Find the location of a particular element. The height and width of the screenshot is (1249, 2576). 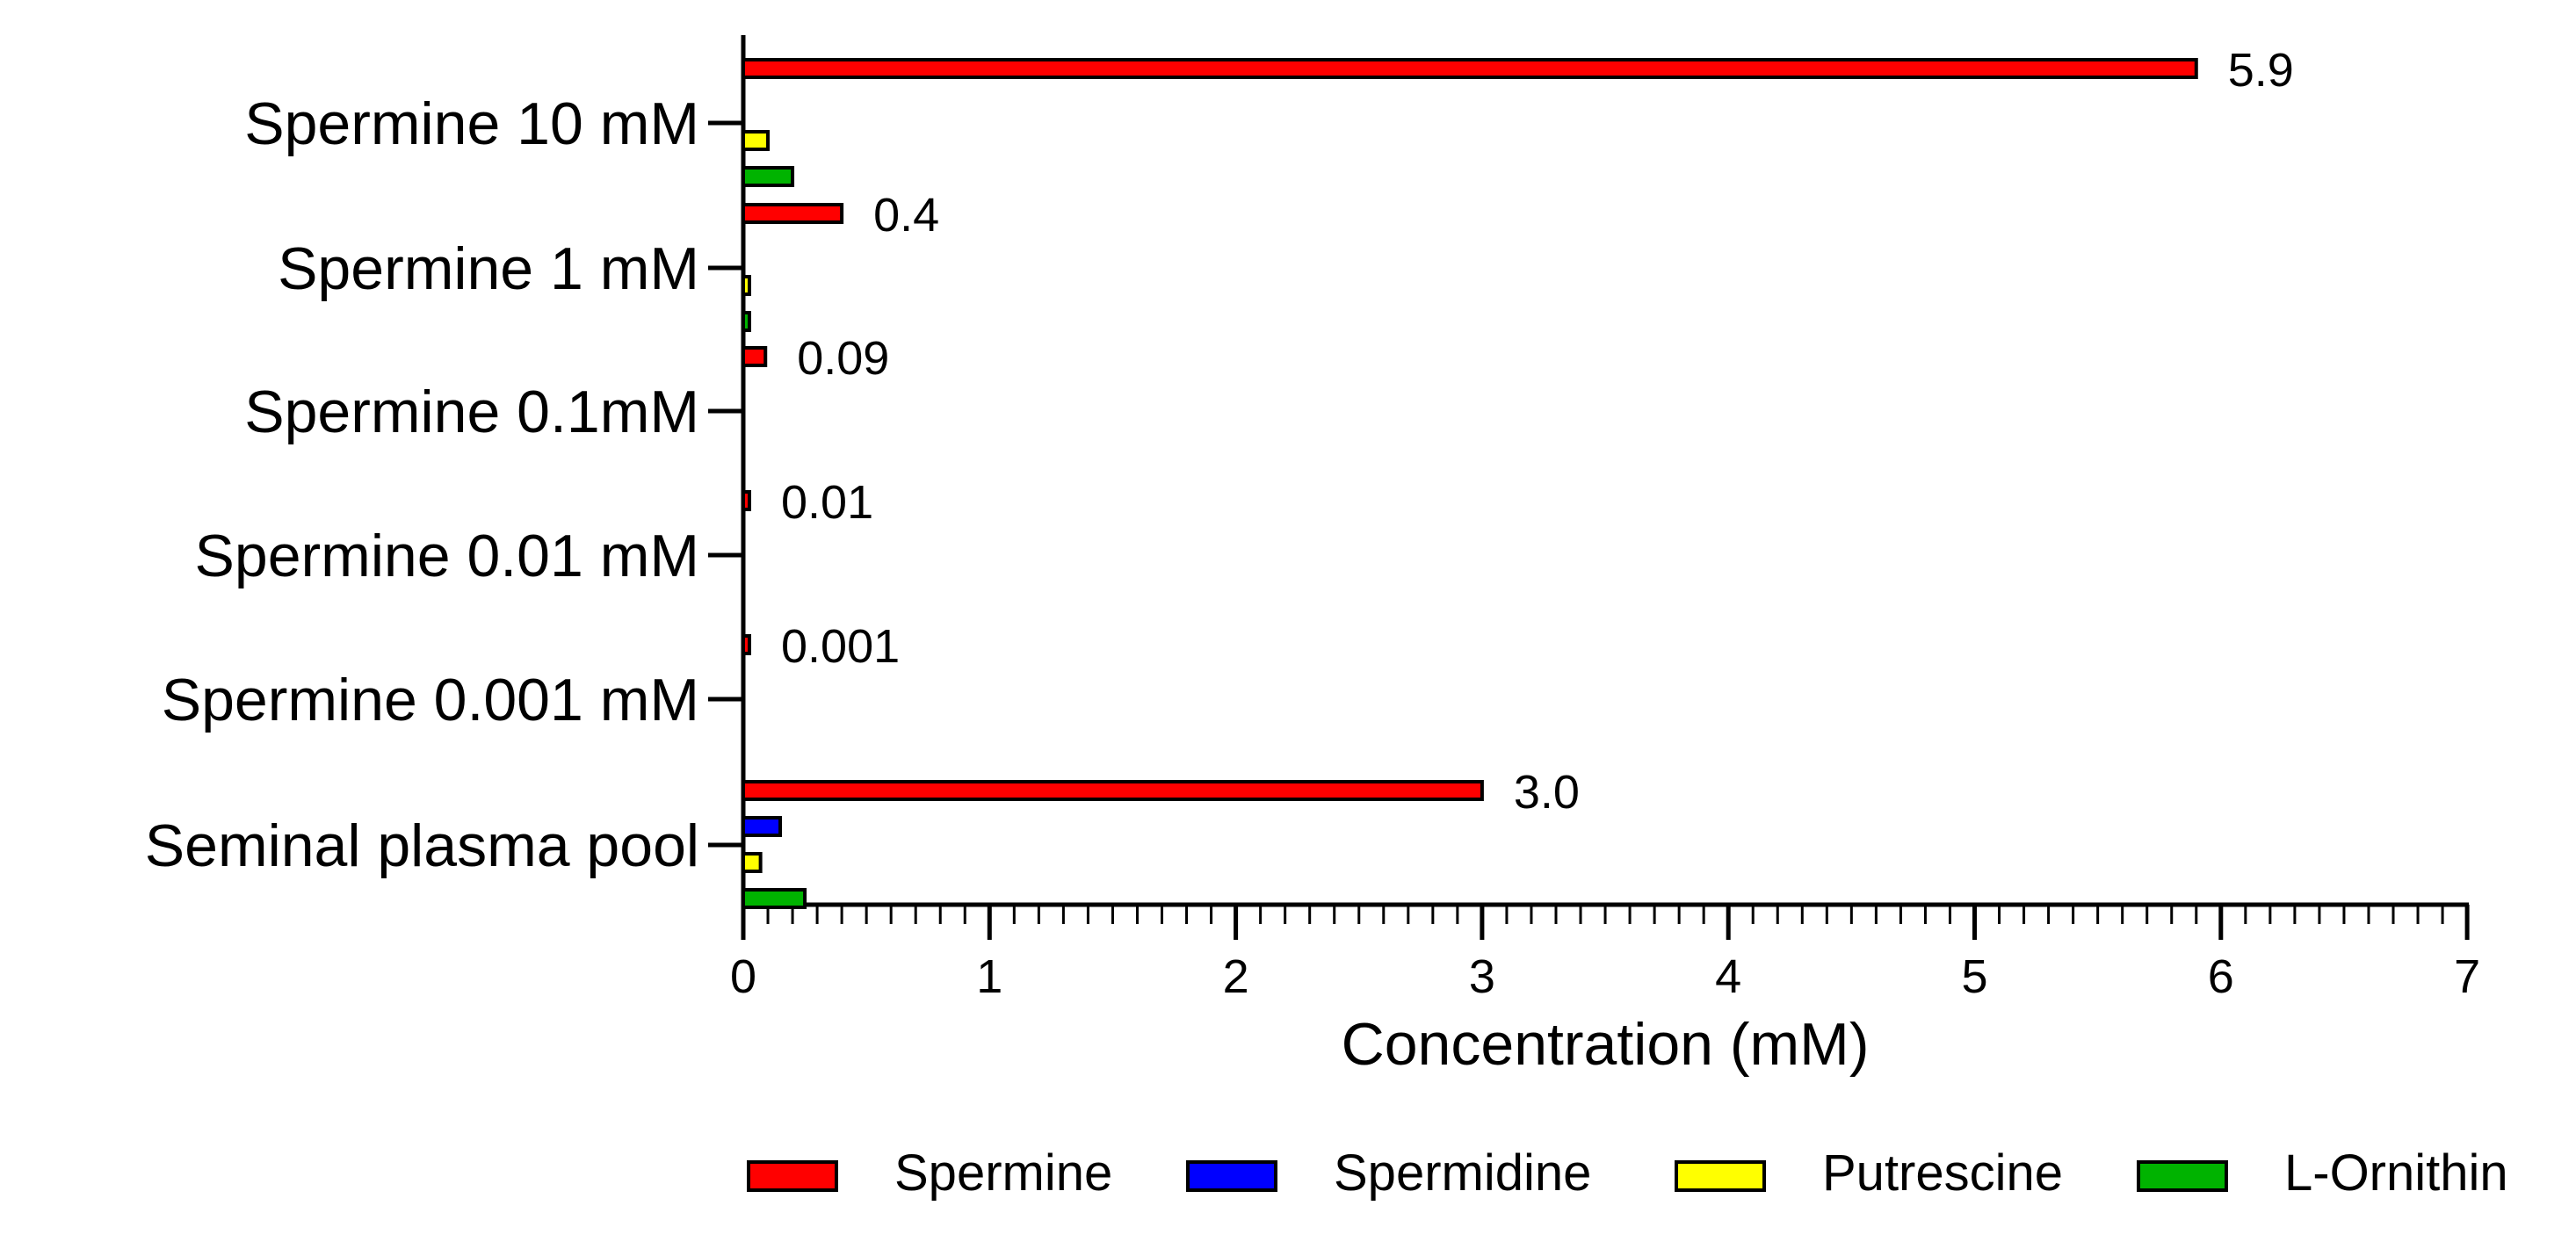

legend-swatch-spermidine is located at coordinates (1231, 1176).